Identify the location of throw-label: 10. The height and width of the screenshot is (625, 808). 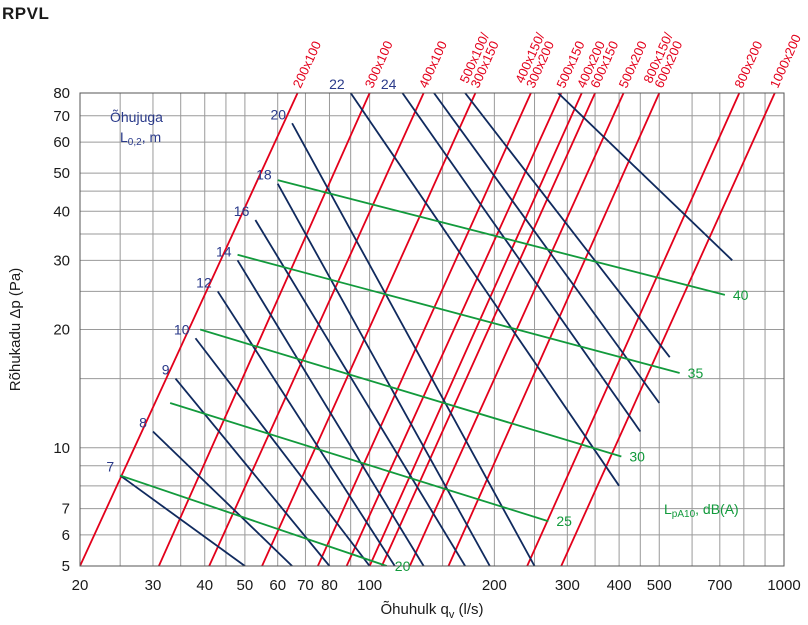
(182, 329).